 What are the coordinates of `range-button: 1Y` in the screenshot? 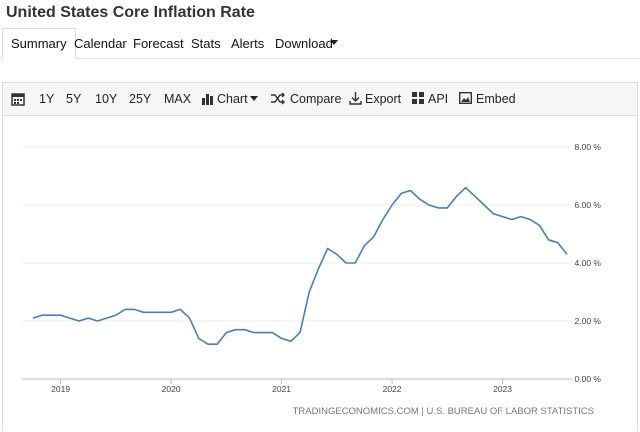 It's located at (47, 99).